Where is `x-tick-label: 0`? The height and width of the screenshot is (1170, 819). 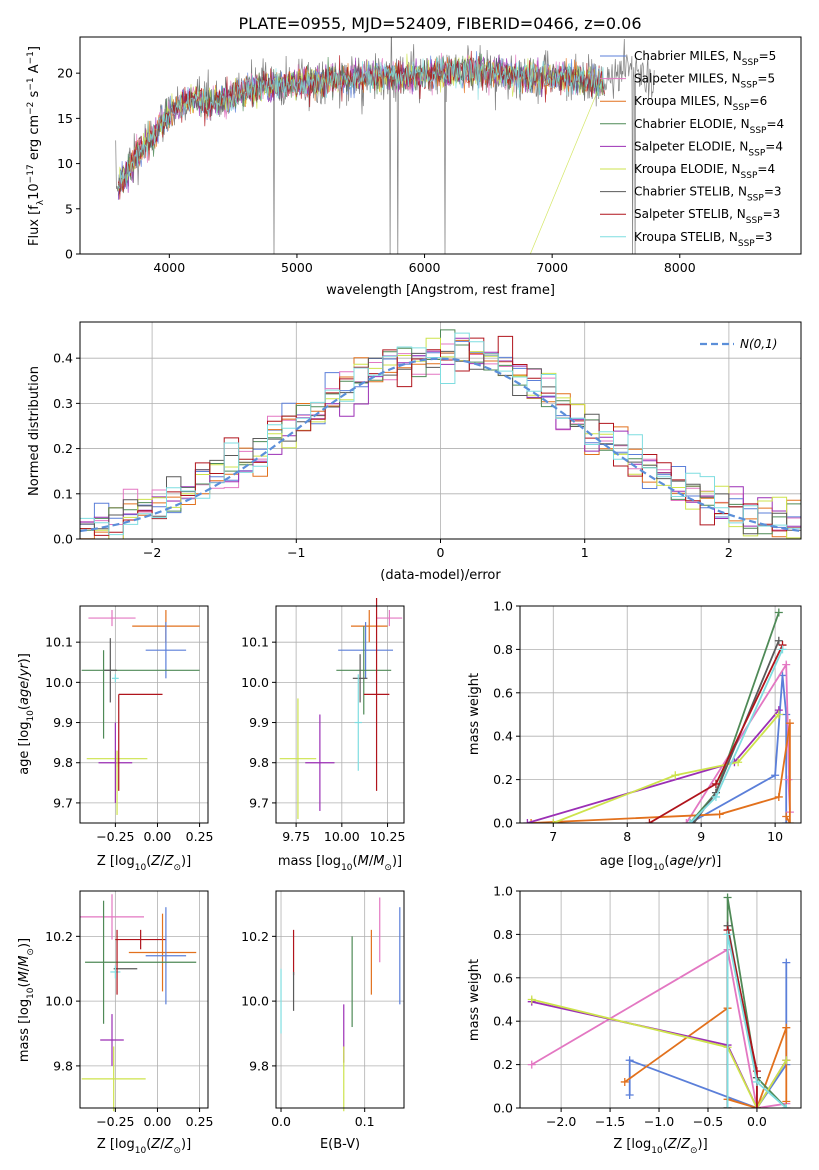 x-tick-label: 0 is located at coordinates (441, 552).